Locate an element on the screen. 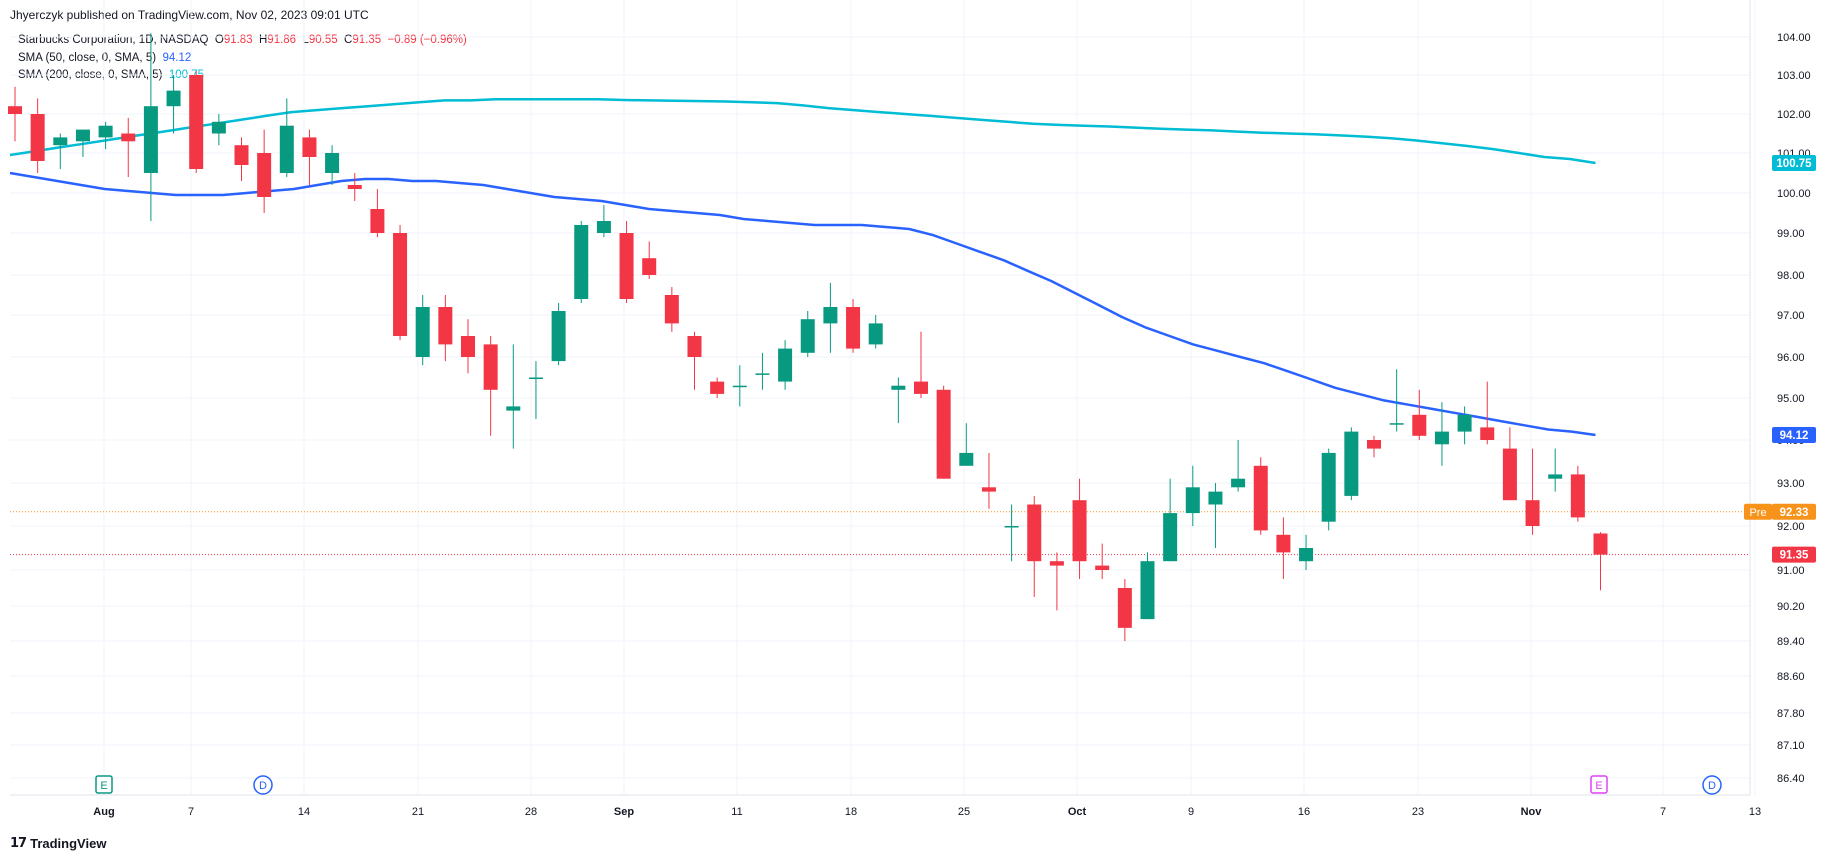 This screenshot has height=860, width=1835. sma200-price-label: 100.75 is located at coordinates (1794, 163).